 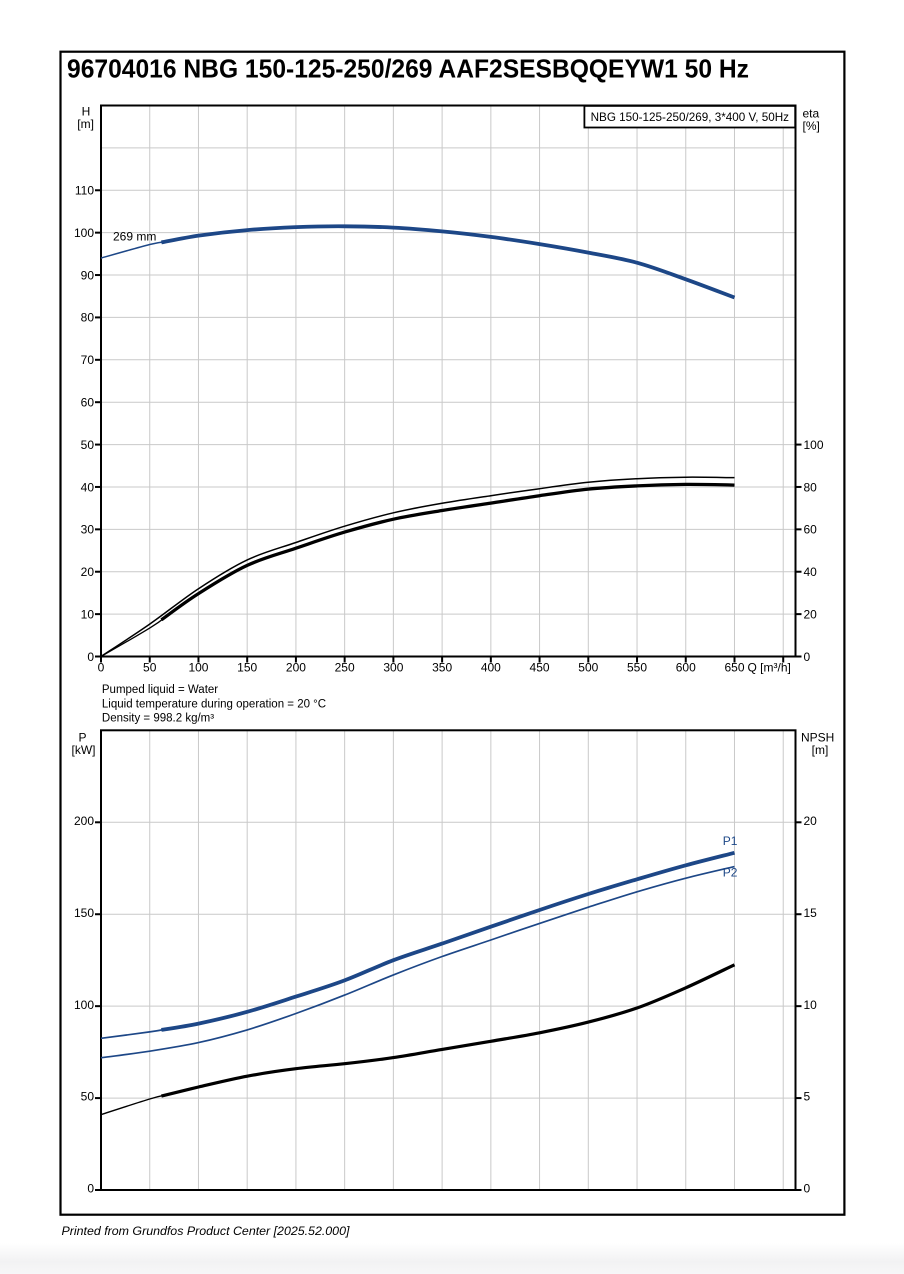 What do you see at coordinates (540, 668) in the screenshot?
I see `svg-text: 450` at bounding box center [540, 668].